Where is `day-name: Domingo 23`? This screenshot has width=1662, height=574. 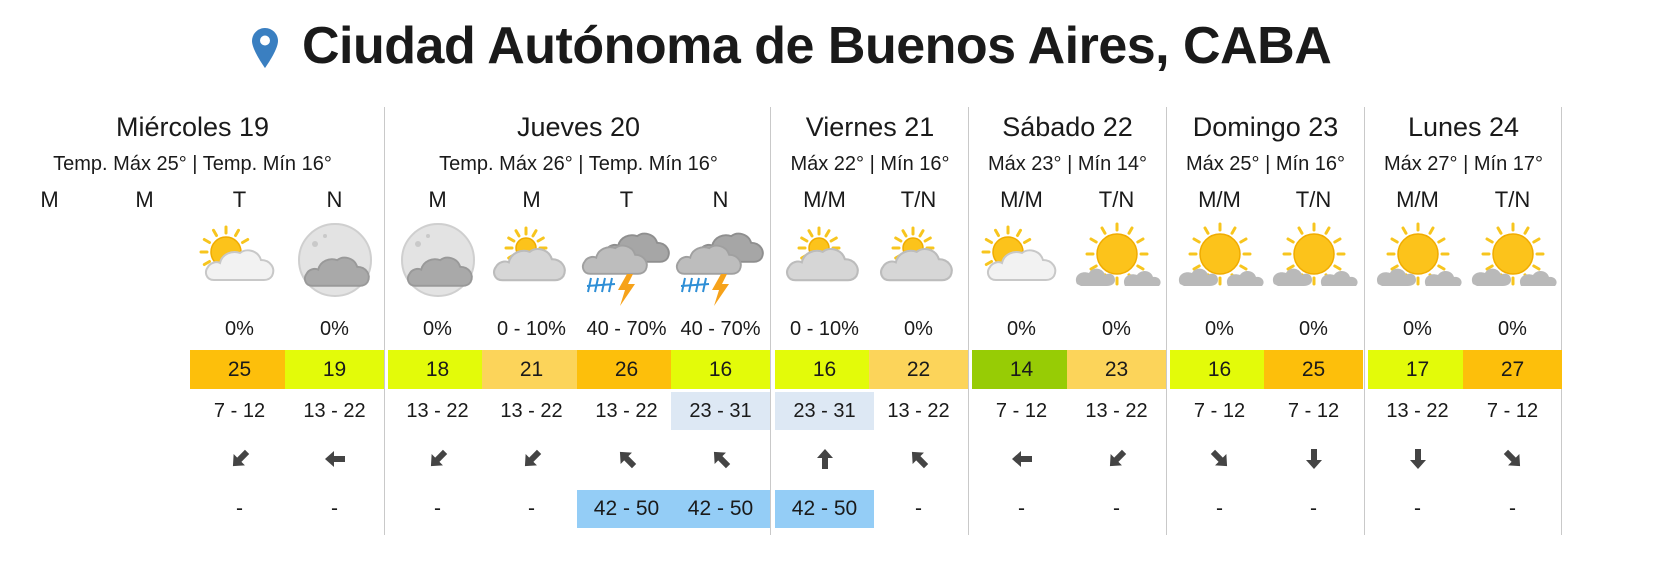 day-name: Domingo 23 is located at coordinates (1265, 127).